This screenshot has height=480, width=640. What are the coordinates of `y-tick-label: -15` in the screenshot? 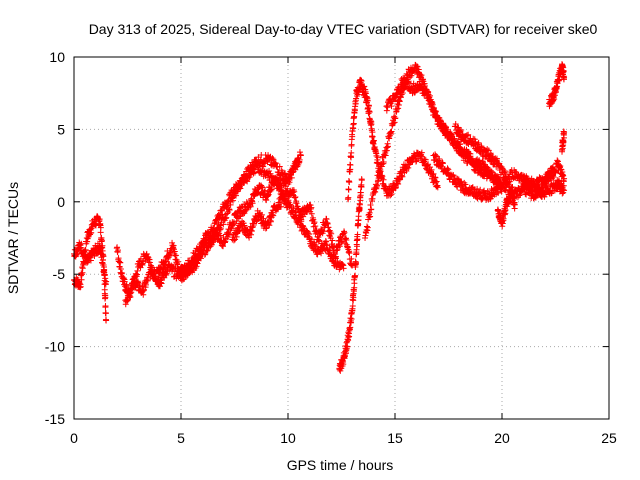 It's located at (55, 419).